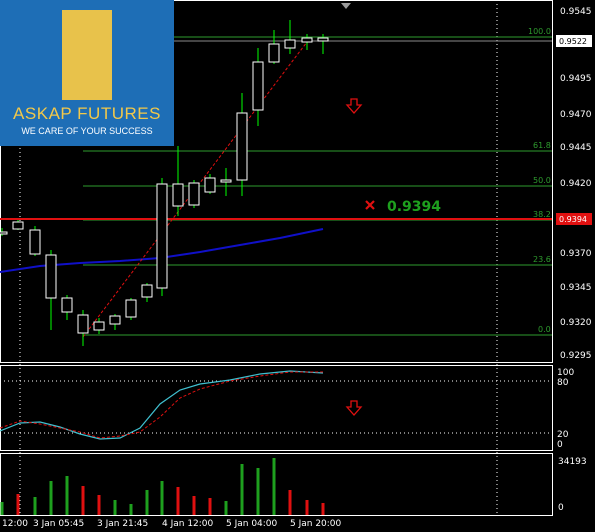  Describe the element at coordinates (370, 205) in the screenshot. I see `x-icon` at that location.